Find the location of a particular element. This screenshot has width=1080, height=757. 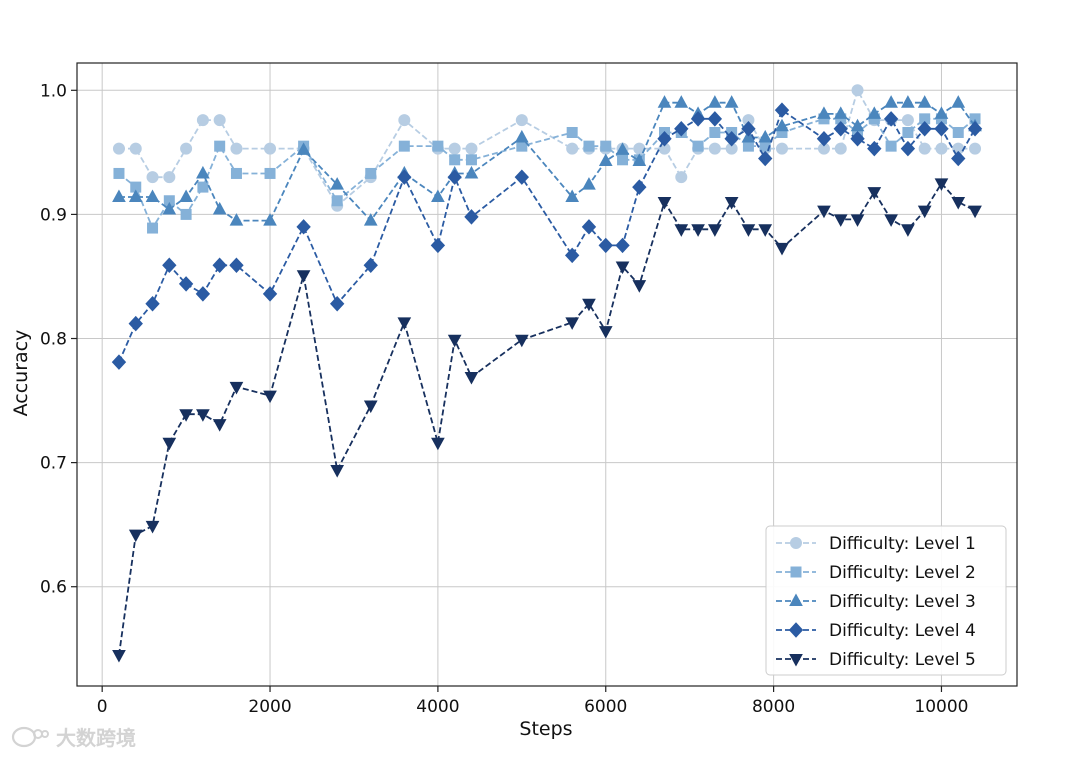

legend-entry: Difficulty: Level 3 is located at coordinates (876, 602).